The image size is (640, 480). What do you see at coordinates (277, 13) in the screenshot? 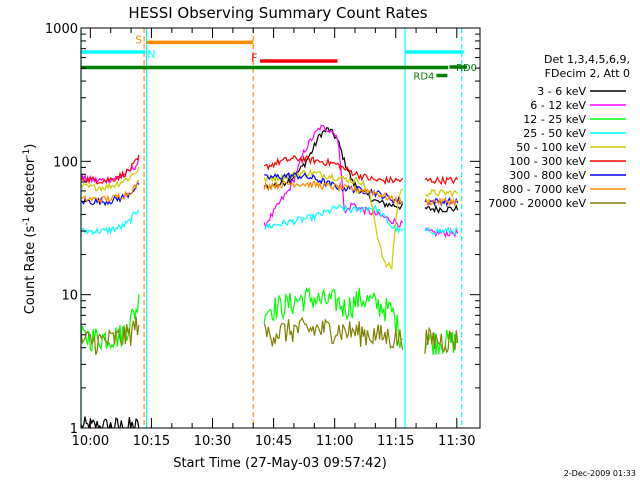
I see `chart-title: HESSI Observing Summary Count Rates` at bounding box center [277, 13].